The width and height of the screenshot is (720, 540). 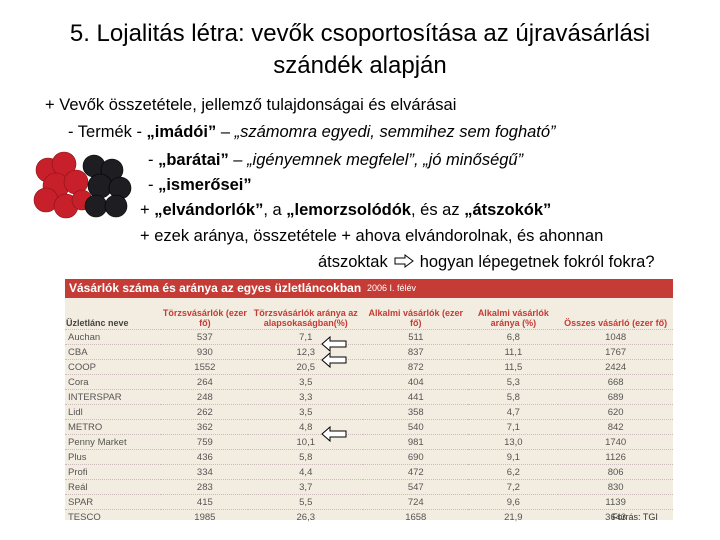 I want to click on table-period: 2006 I. félév, so click(x=392, y=288).